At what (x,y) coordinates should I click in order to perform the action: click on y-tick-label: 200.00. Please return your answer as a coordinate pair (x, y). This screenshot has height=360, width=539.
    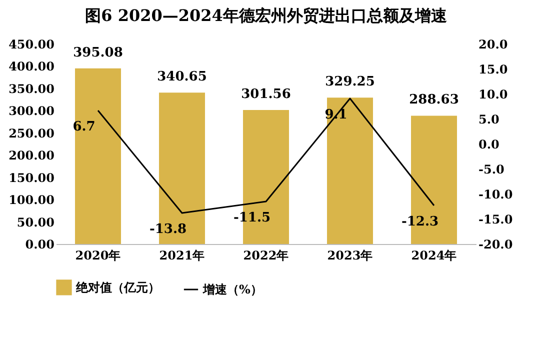
    Looking at the image, I should click on (31, 155).